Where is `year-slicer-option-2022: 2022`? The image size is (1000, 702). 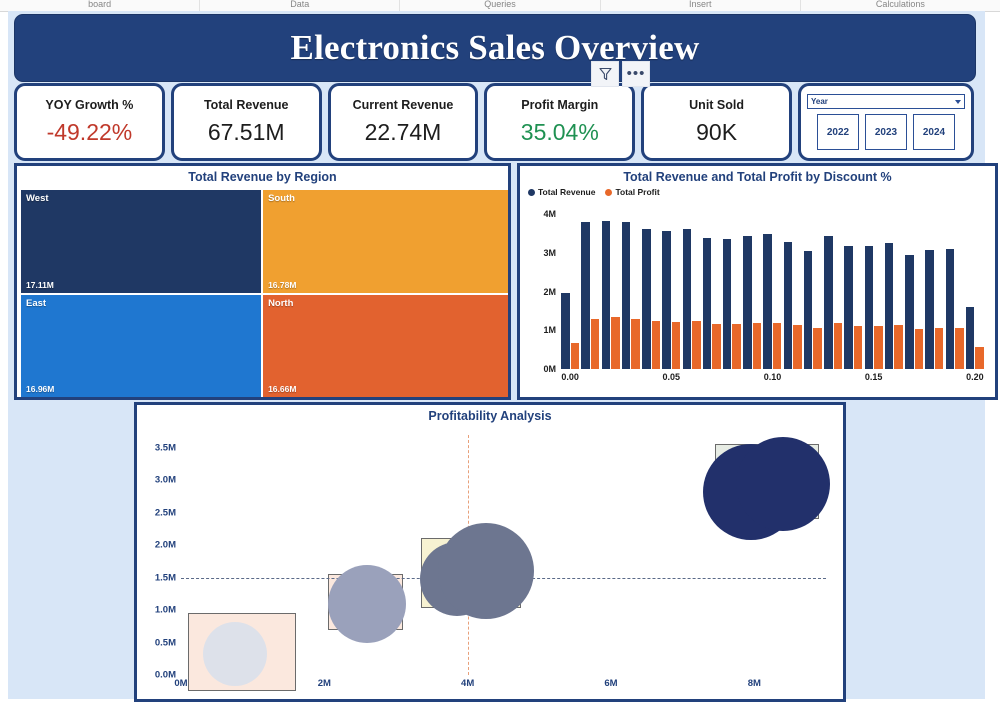
year-slicer-option-2022: 2022 is located at coordinates (837, 132).